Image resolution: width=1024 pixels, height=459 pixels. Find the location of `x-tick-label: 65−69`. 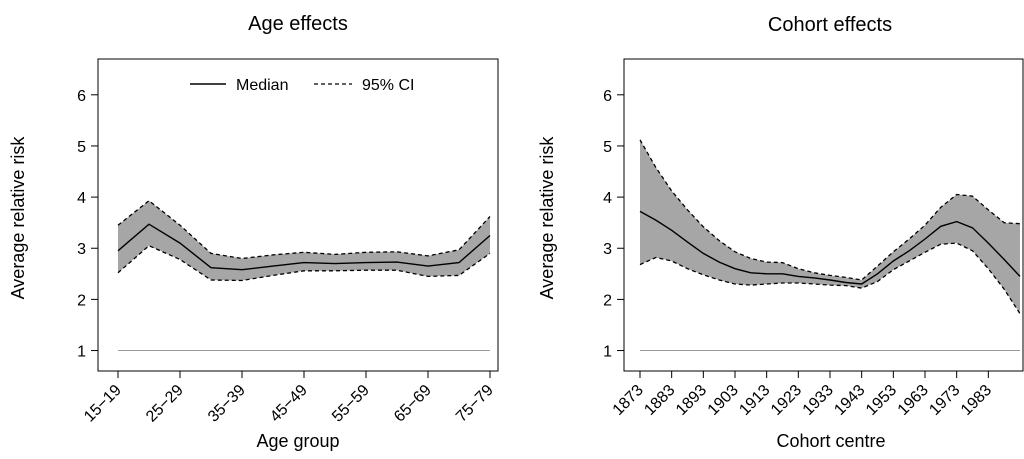

x-tick-label: 65−69 is located at coordinates (413, 404).